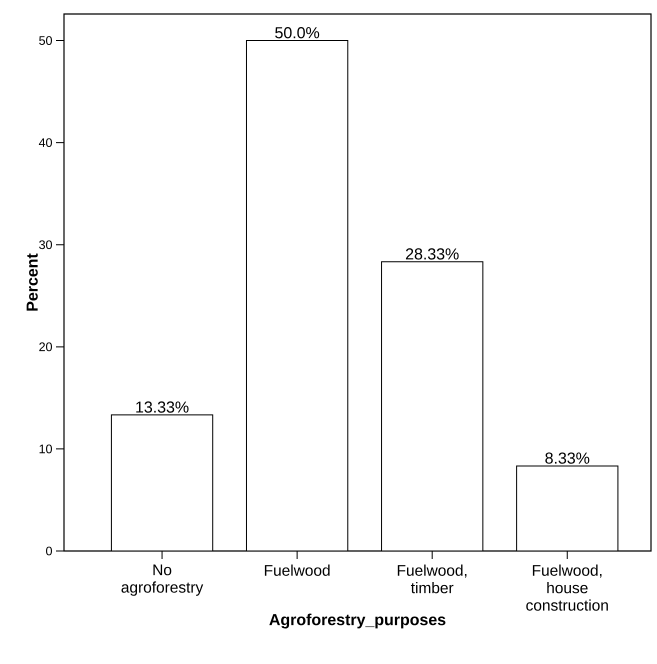 The height and width of the screenshot is (664, 657). I want to click on y-tick-label: 30, so click(45, 245).